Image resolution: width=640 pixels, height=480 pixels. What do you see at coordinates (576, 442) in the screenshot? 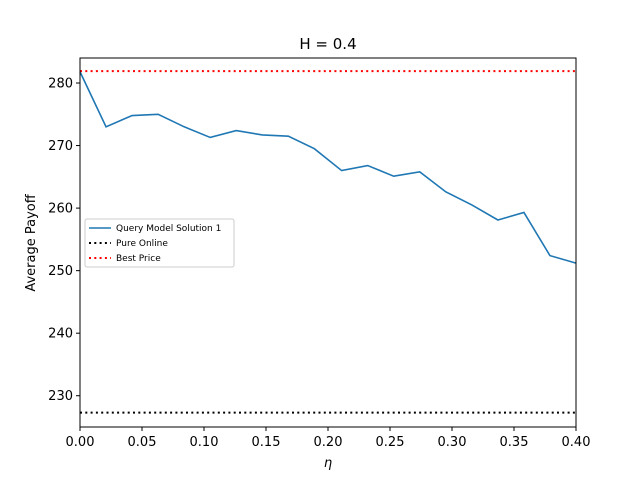
I see `x-tick-label: 0.40` at bounding box center [576, 442].